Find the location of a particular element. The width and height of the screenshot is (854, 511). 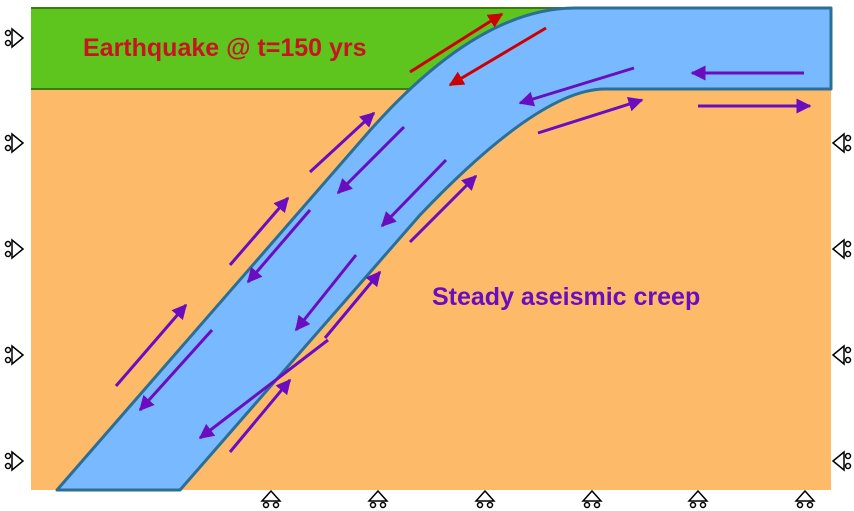

left-supports is located at coordinates (14, 249).